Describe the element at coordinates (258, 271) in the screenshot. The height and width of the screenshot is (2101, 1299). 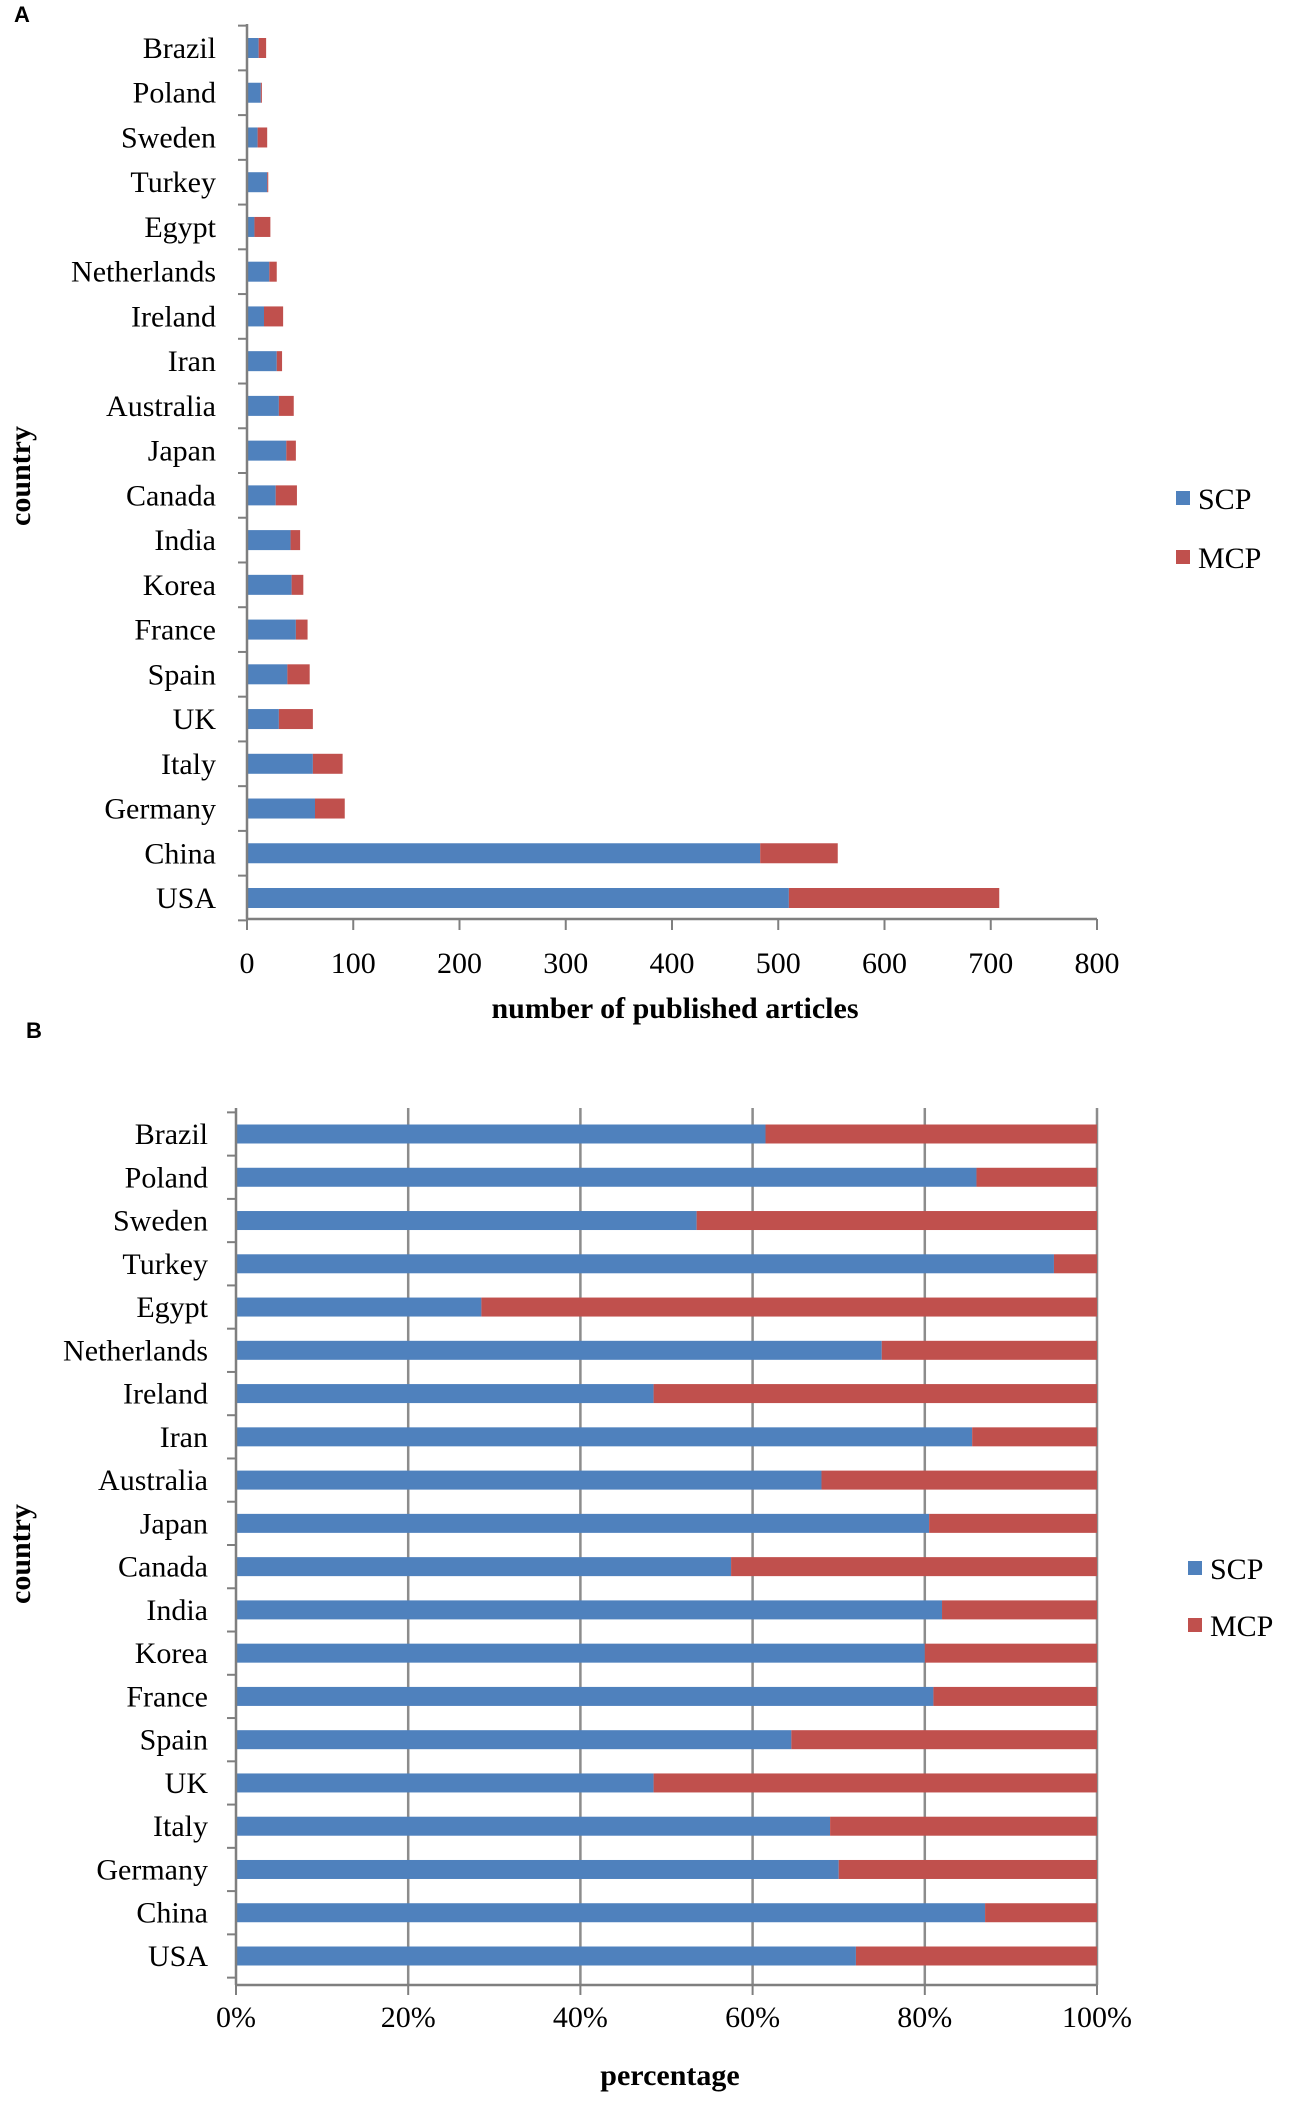
I see `bar-scp-netherlands` at that location.